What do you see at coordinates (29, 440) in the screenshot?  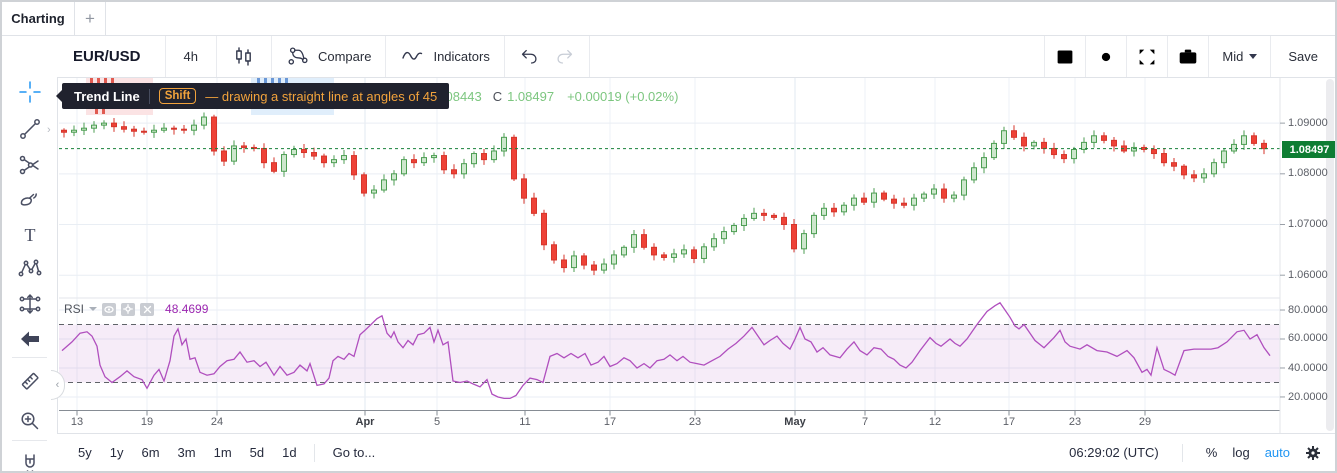 I see `sidebar-divider` at bounding box center [29, 440].